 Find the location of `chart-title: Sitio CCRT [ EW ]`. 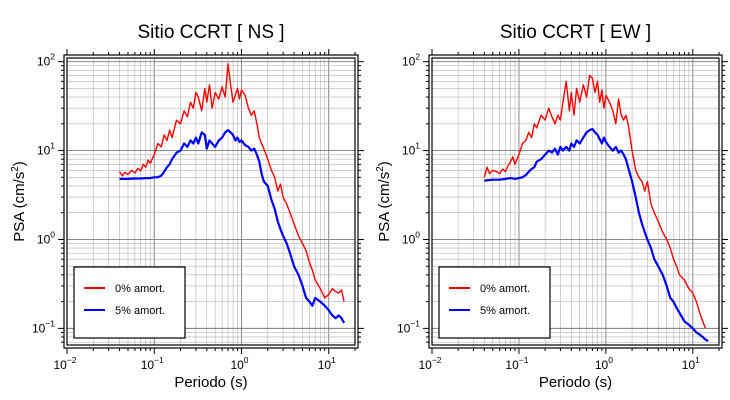

chart-title: Sitio CCRT [ EW ] is located at coordinates (575, 32).